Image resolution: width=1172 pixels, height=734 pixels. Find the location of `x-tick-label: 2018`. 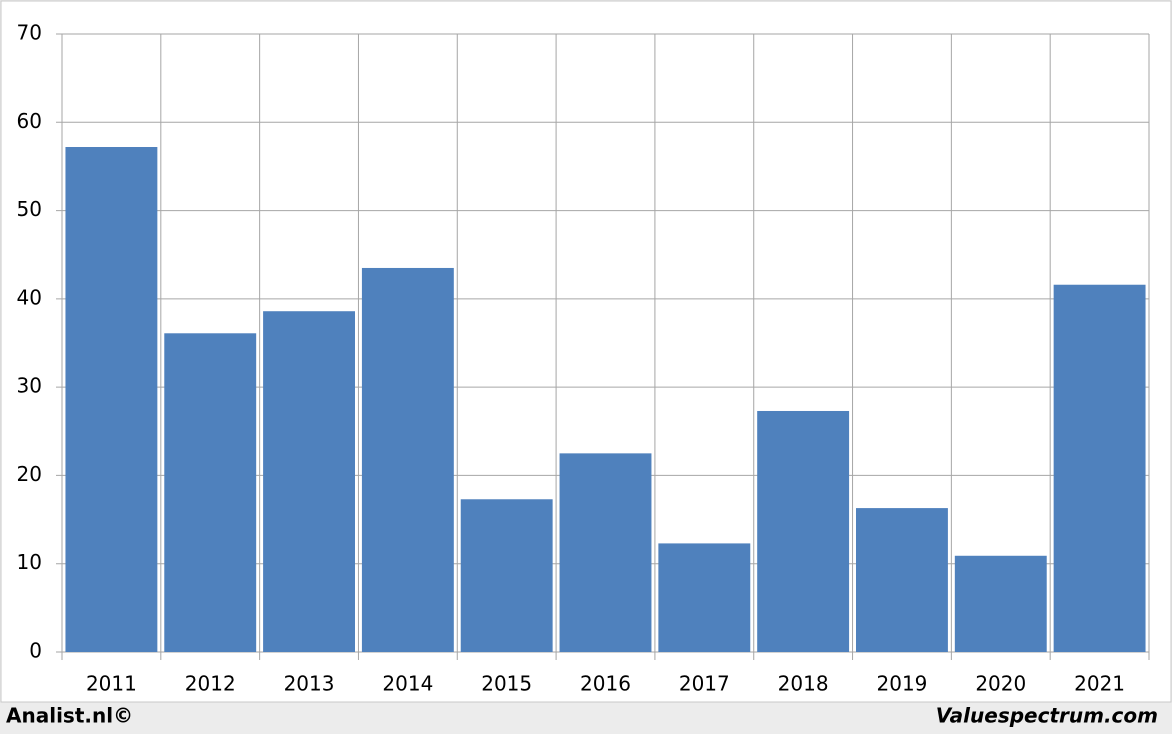

x-tick-label: 2018 is located at coordinates (803, 684).